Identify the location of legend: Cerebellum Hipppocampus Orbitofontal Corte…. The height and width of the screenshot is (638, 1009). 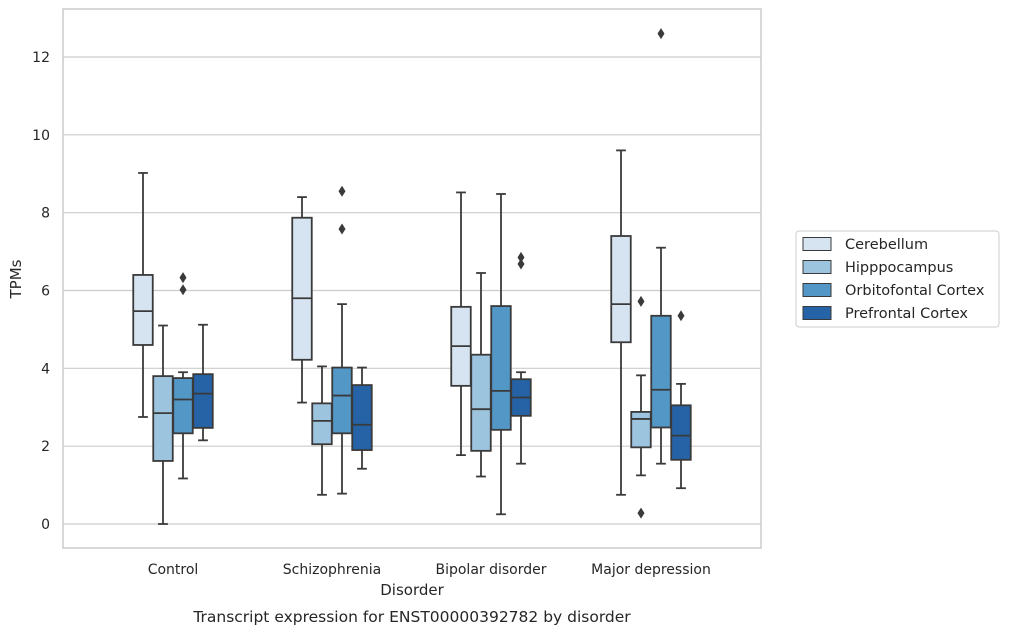
(897, 279).